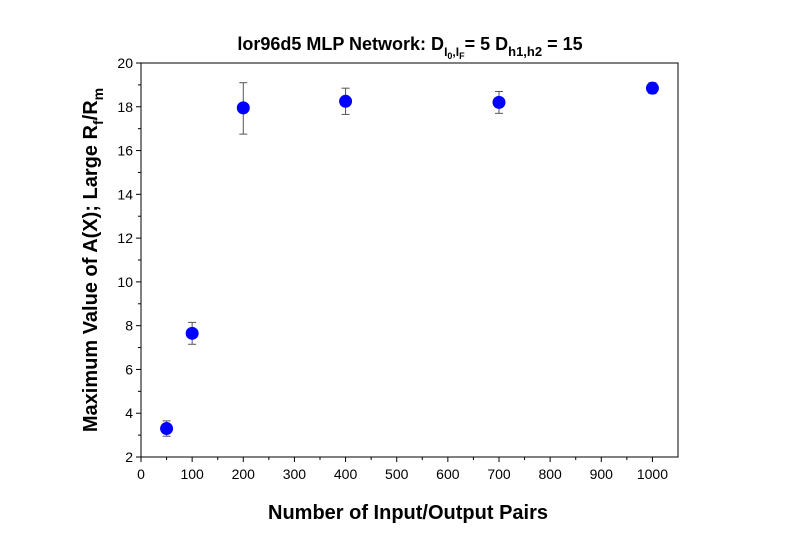  I want to click on y-tick-label: 12, so click(125, 238).